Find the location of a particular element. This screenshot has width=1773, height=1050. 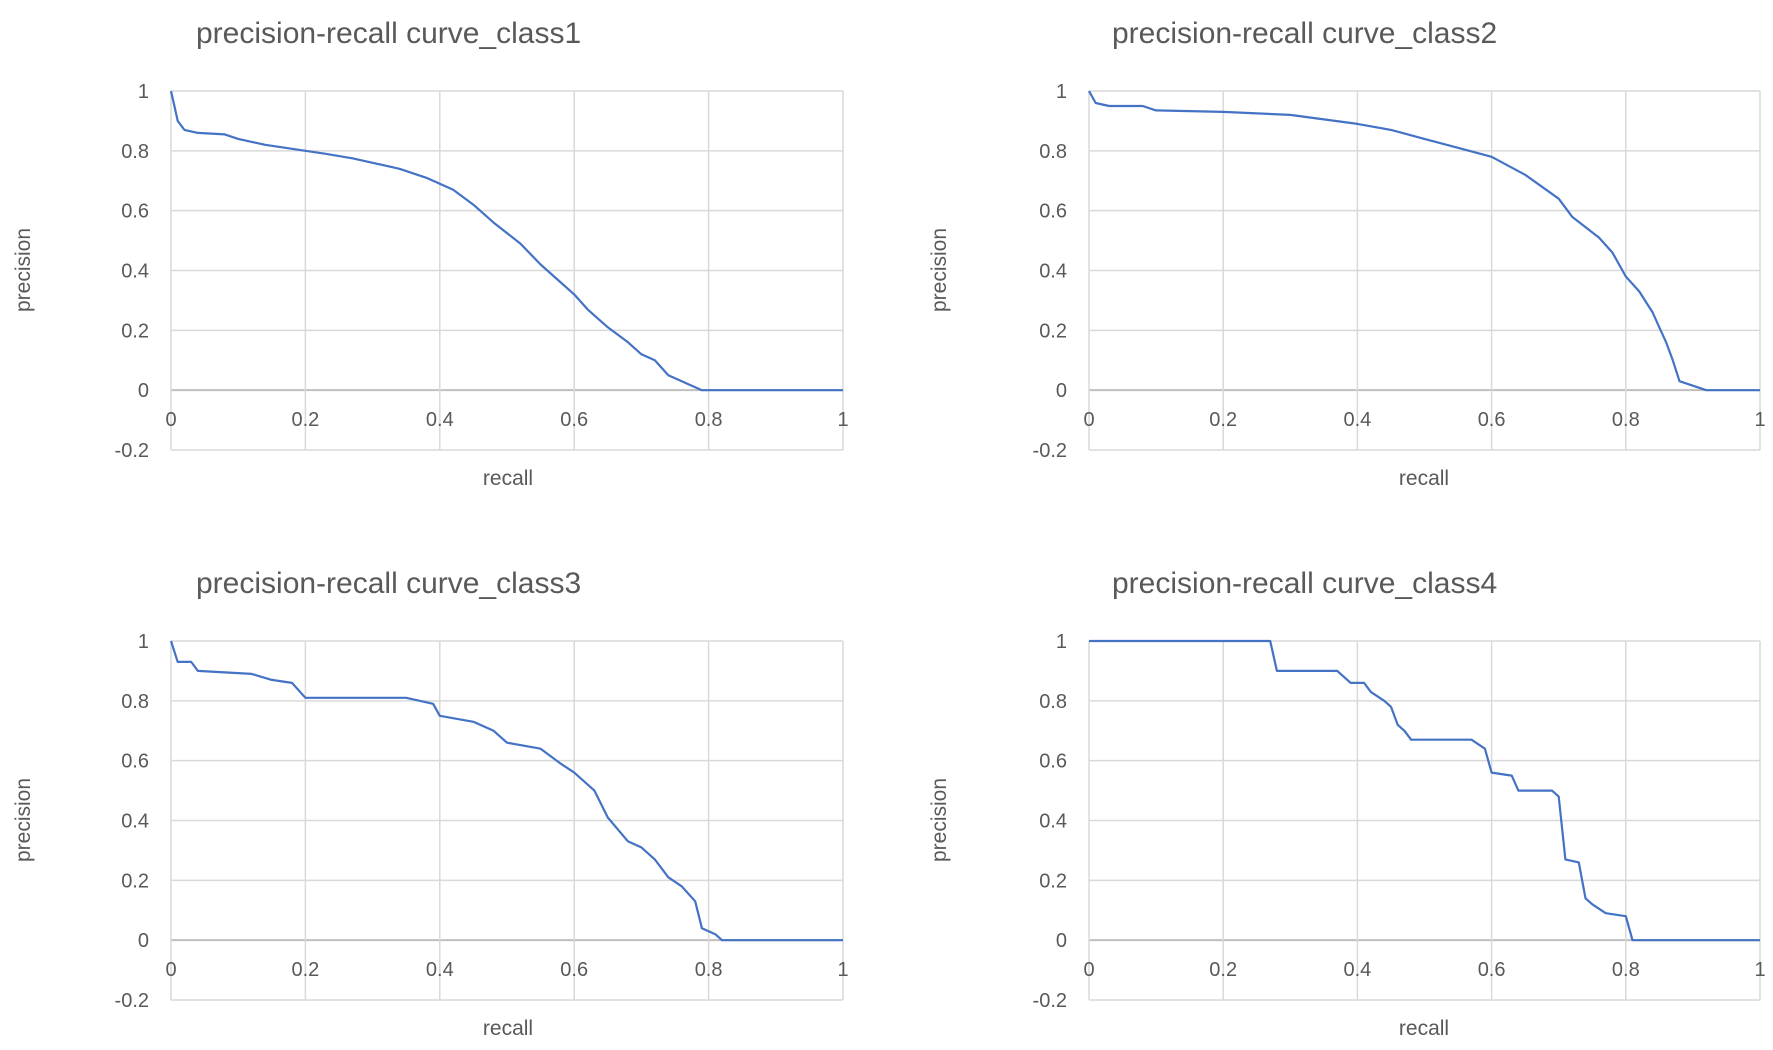

chart-title: precision-recall curve_class1 is located at coordinates (388, 33).